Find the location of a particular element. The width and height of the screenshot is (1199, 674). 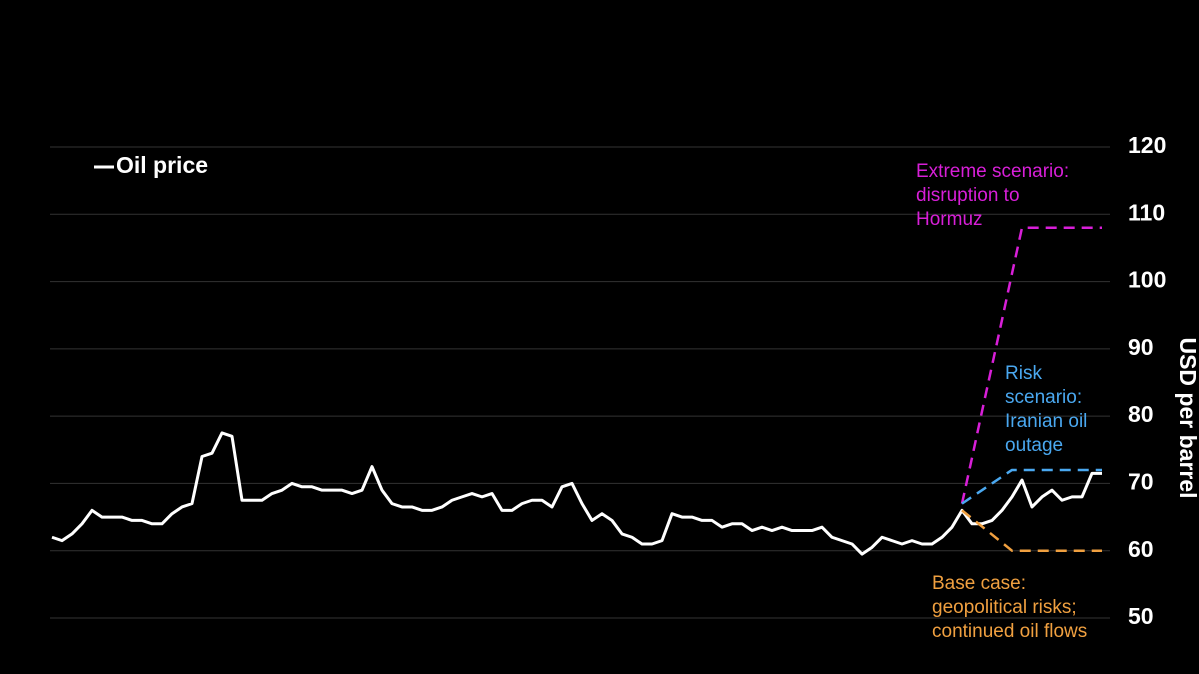

y-tick-label: 90 is located at coordinates (1141, 347).